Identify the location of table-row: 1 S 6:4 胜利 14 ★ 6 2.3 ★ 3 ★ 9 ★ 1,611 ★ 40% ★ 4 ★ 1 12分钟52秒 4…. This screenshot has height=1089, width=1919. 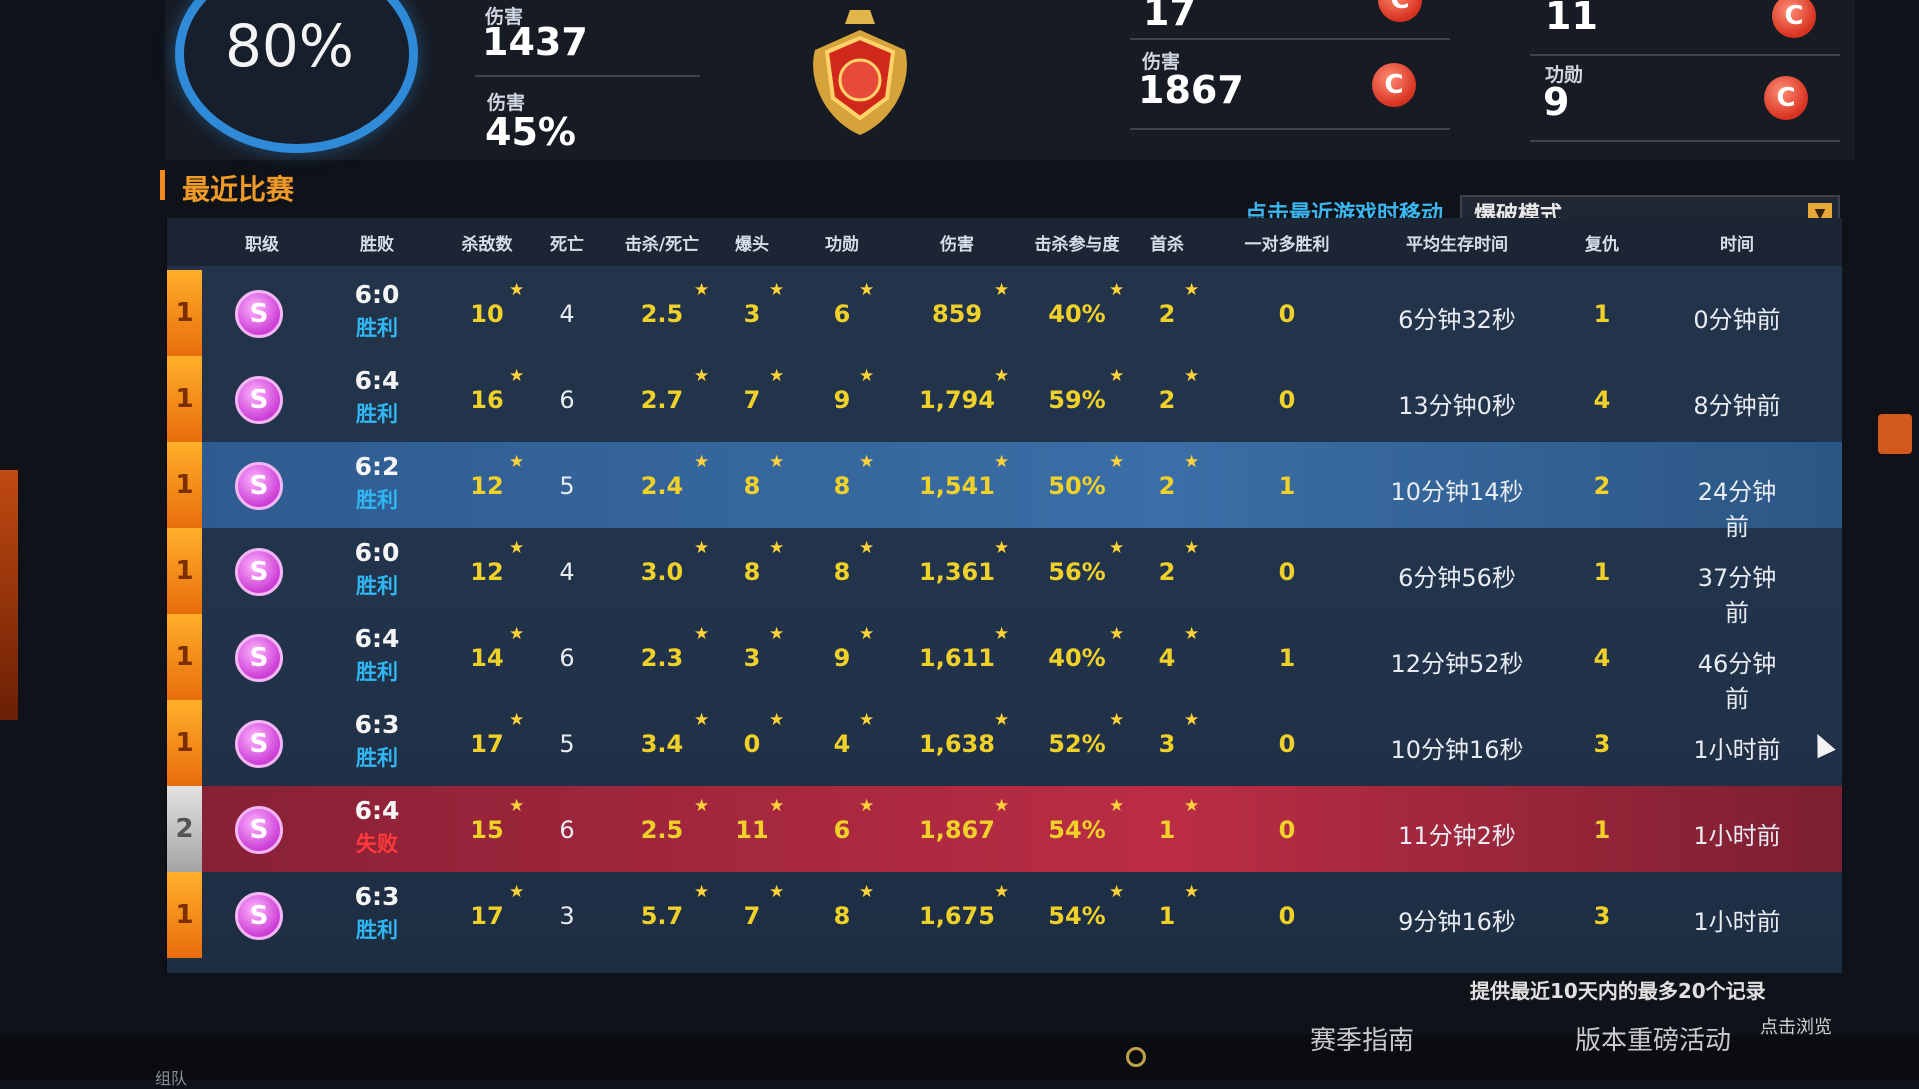
(1004, 663).